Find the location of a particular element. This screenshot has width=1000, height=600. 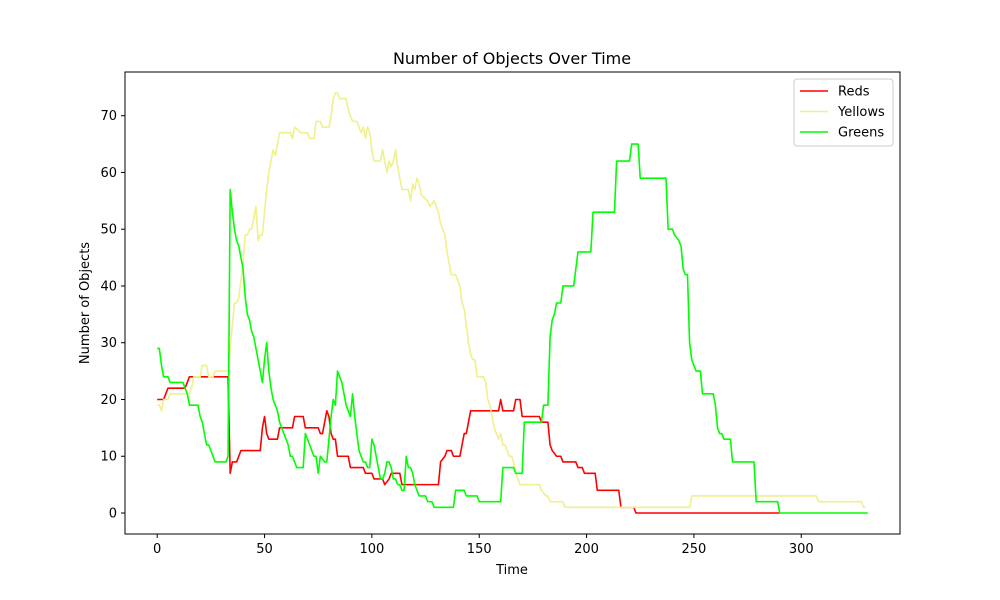

y-tick-label: 30 is located at coordinates (108, 343).